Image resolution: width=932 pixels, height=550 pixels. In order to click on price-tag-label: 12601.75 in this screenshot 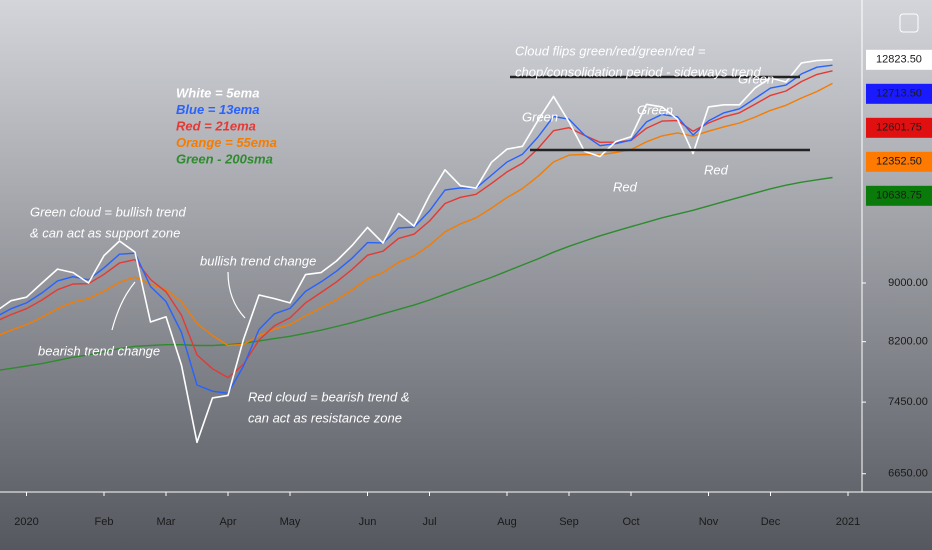, I will do `click(899, 128)`.